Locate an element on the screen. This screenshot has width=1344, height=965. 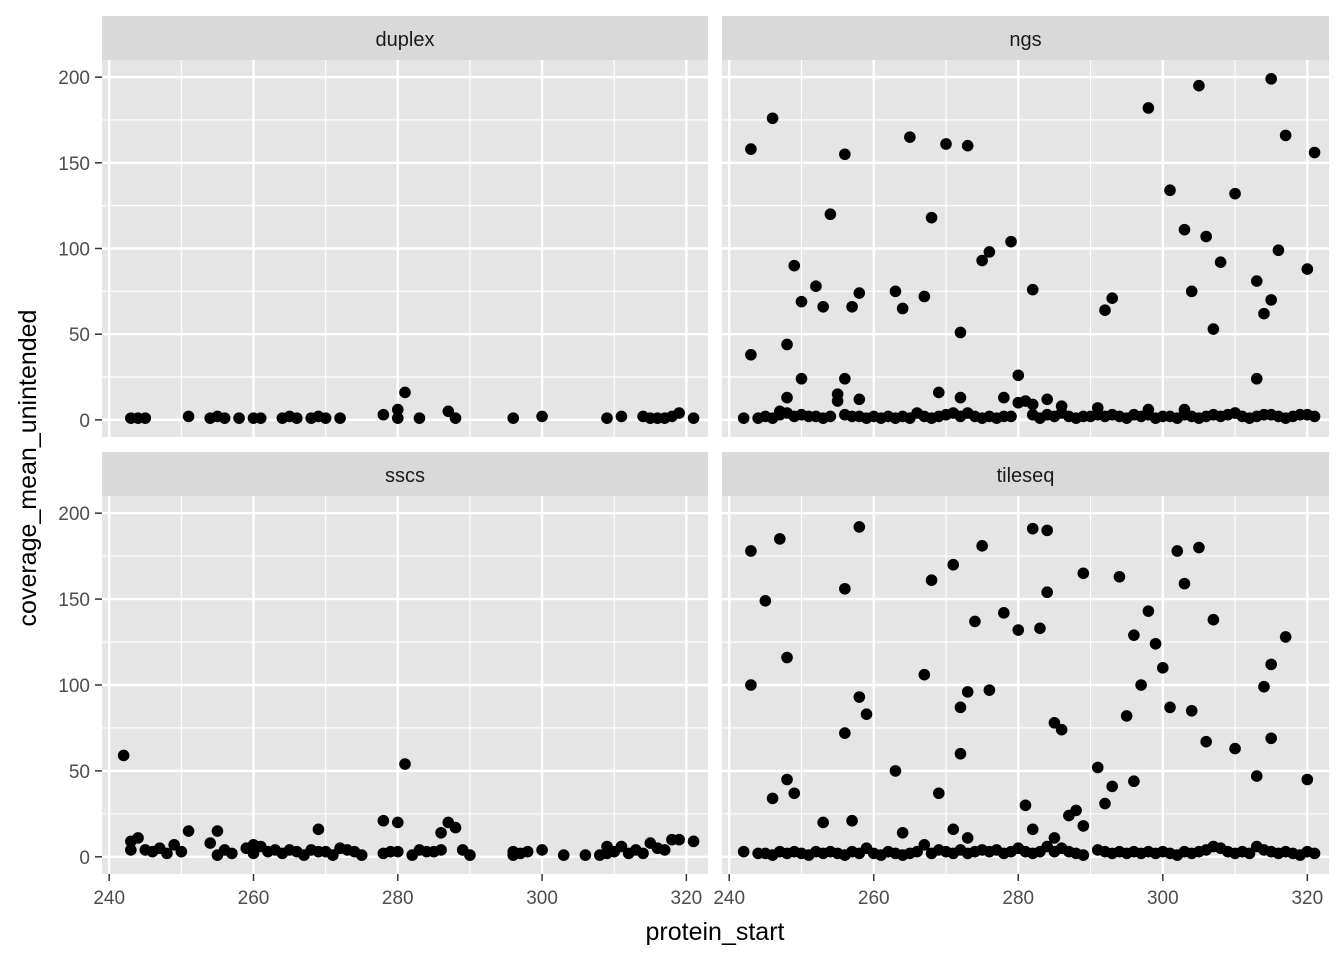
y-axis-title: coverage_mean_unintended is located at coordinates (28, 468).